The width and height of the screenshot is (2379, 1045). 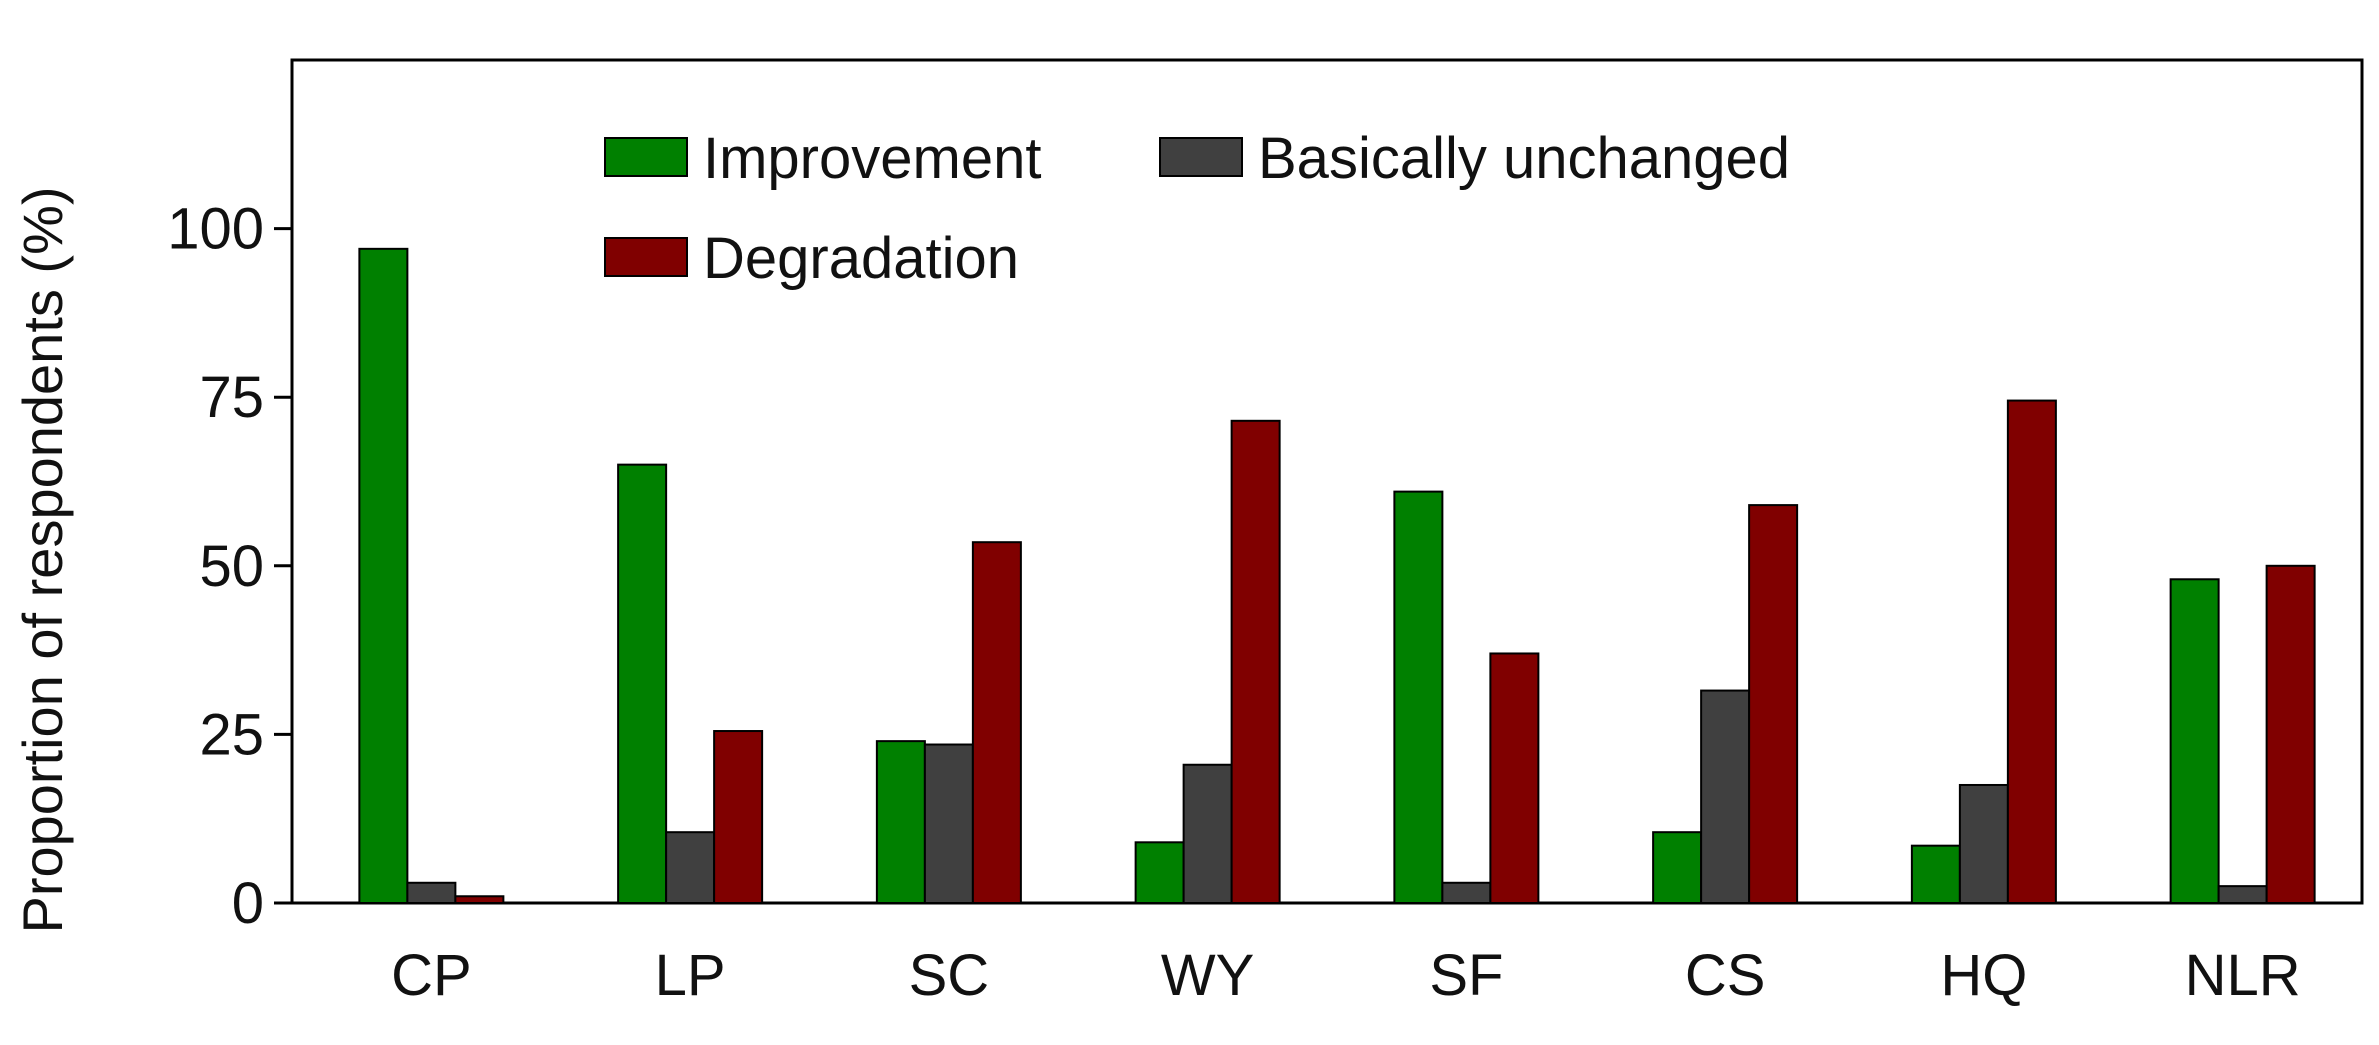 I want to click on bar-degradation-sc, so click(x=996, y=722).